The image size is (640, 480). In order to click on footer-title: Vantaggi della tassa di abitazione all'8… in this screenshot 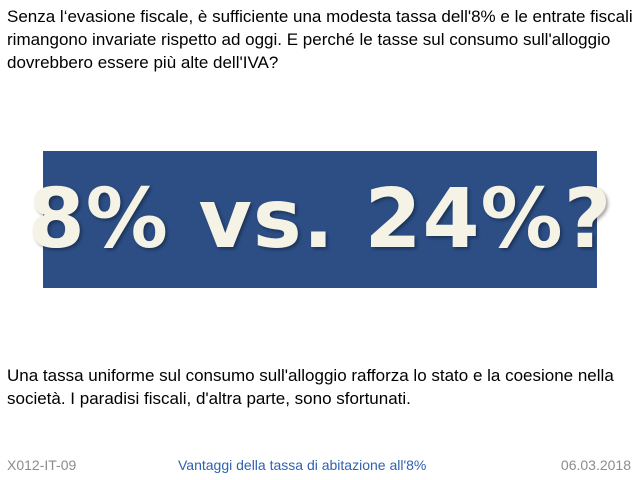, I will do `click(302, 465)`.